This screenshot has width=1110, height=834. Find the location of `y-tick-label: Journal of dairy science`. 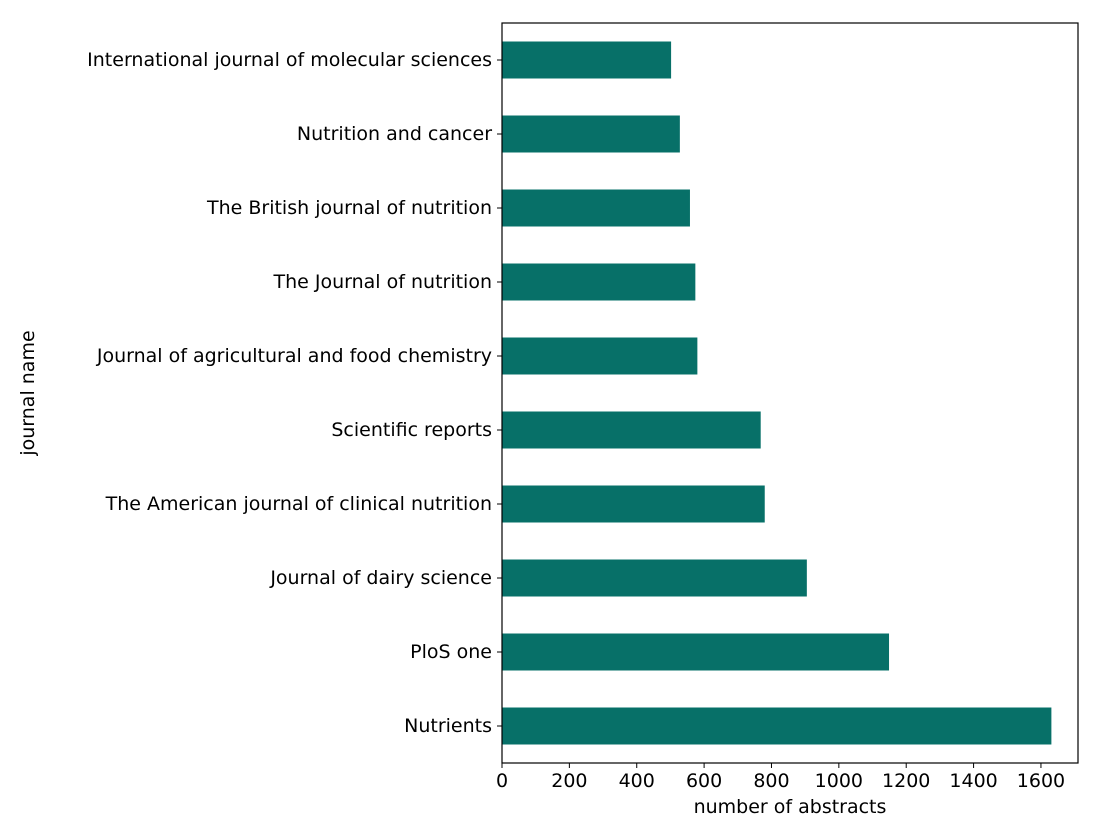

y-tick-label: Journal of dairy science is located at coordinates (380, 578).